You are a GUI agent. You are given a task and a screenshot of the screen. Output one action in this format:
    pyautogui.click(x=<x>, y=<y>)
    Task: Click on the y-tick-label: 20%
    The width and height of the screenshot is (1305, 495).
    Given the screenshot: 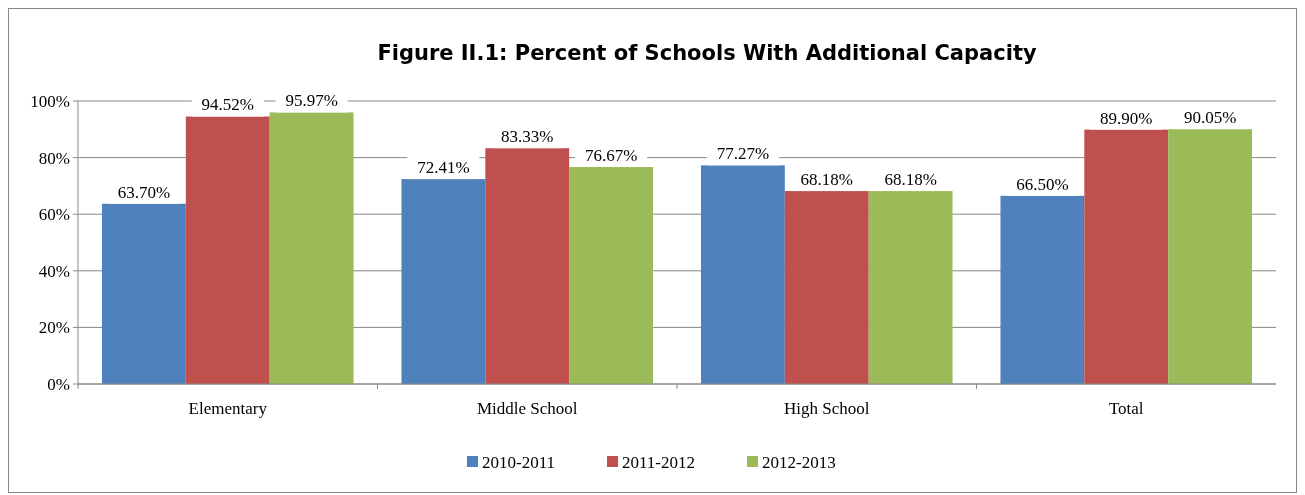 What is the action you would take?
    pyautogui.click(x=54, y=328)
    